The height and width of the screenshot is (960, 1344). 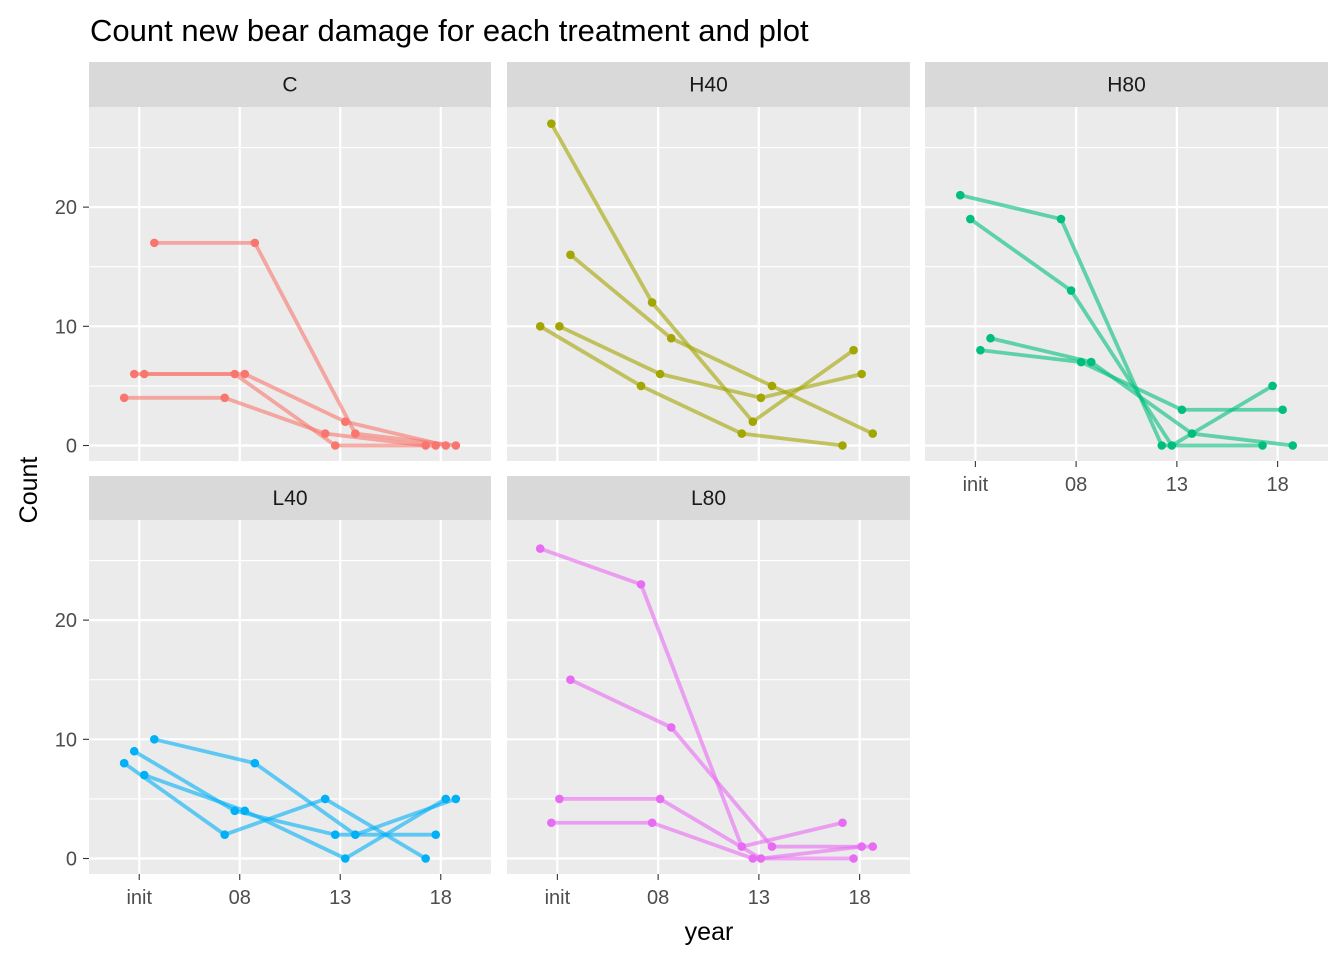 I want to click on strip-label-h40: H40, so click(x=708, y=85).